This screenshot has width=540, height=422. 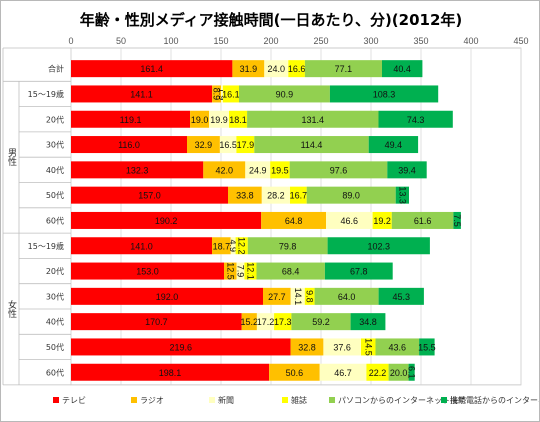 What do you see at coordinates (470, 41) in the screenshot?
I see `x-tick-label: 400` at bounding box center [470, 41].